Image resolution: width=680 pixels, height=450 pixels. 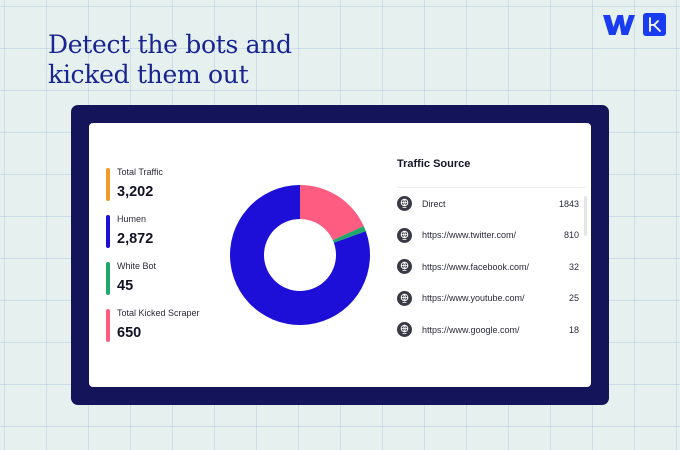 What do you see at coordinates (492, 172) in the screenshot?
I see `traffic-source-title: Traffic Source` at bounding box center [492, 172].